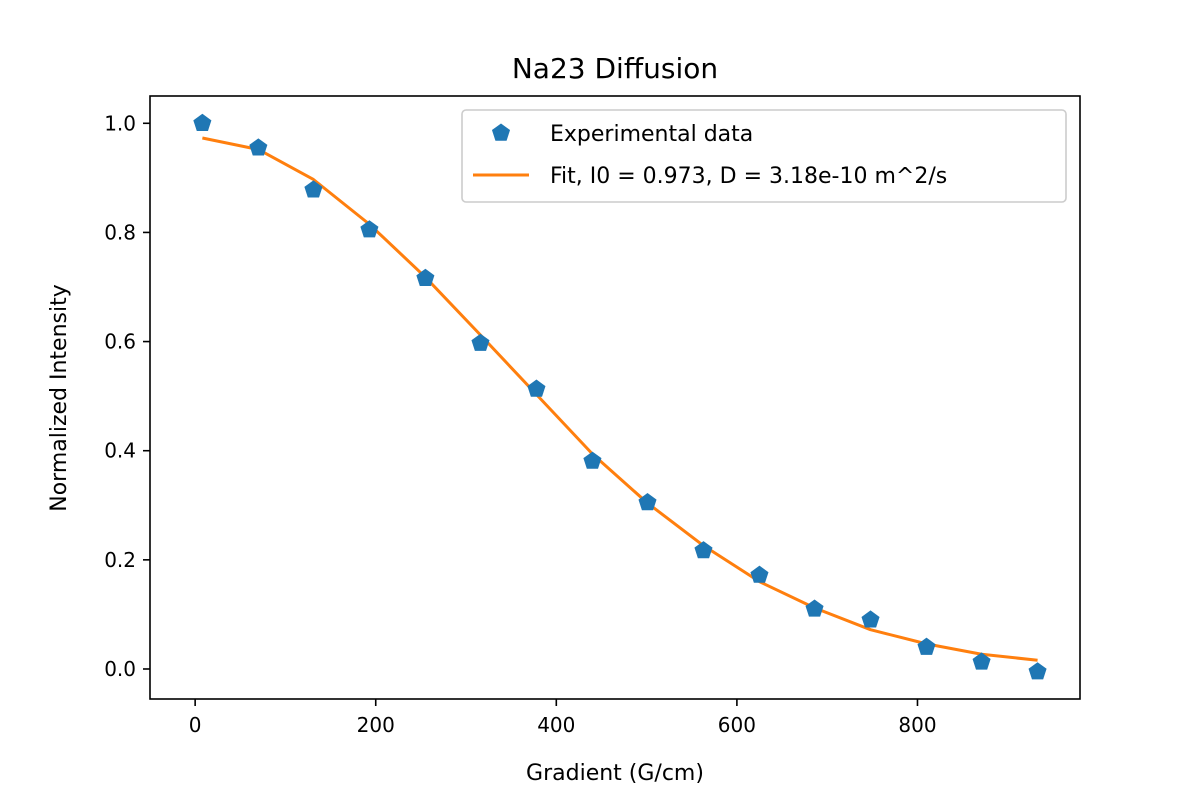 The width and height of the screenshot is (1200, 800). I want to click on legend-entry-experimental-data, so click(501, 132).